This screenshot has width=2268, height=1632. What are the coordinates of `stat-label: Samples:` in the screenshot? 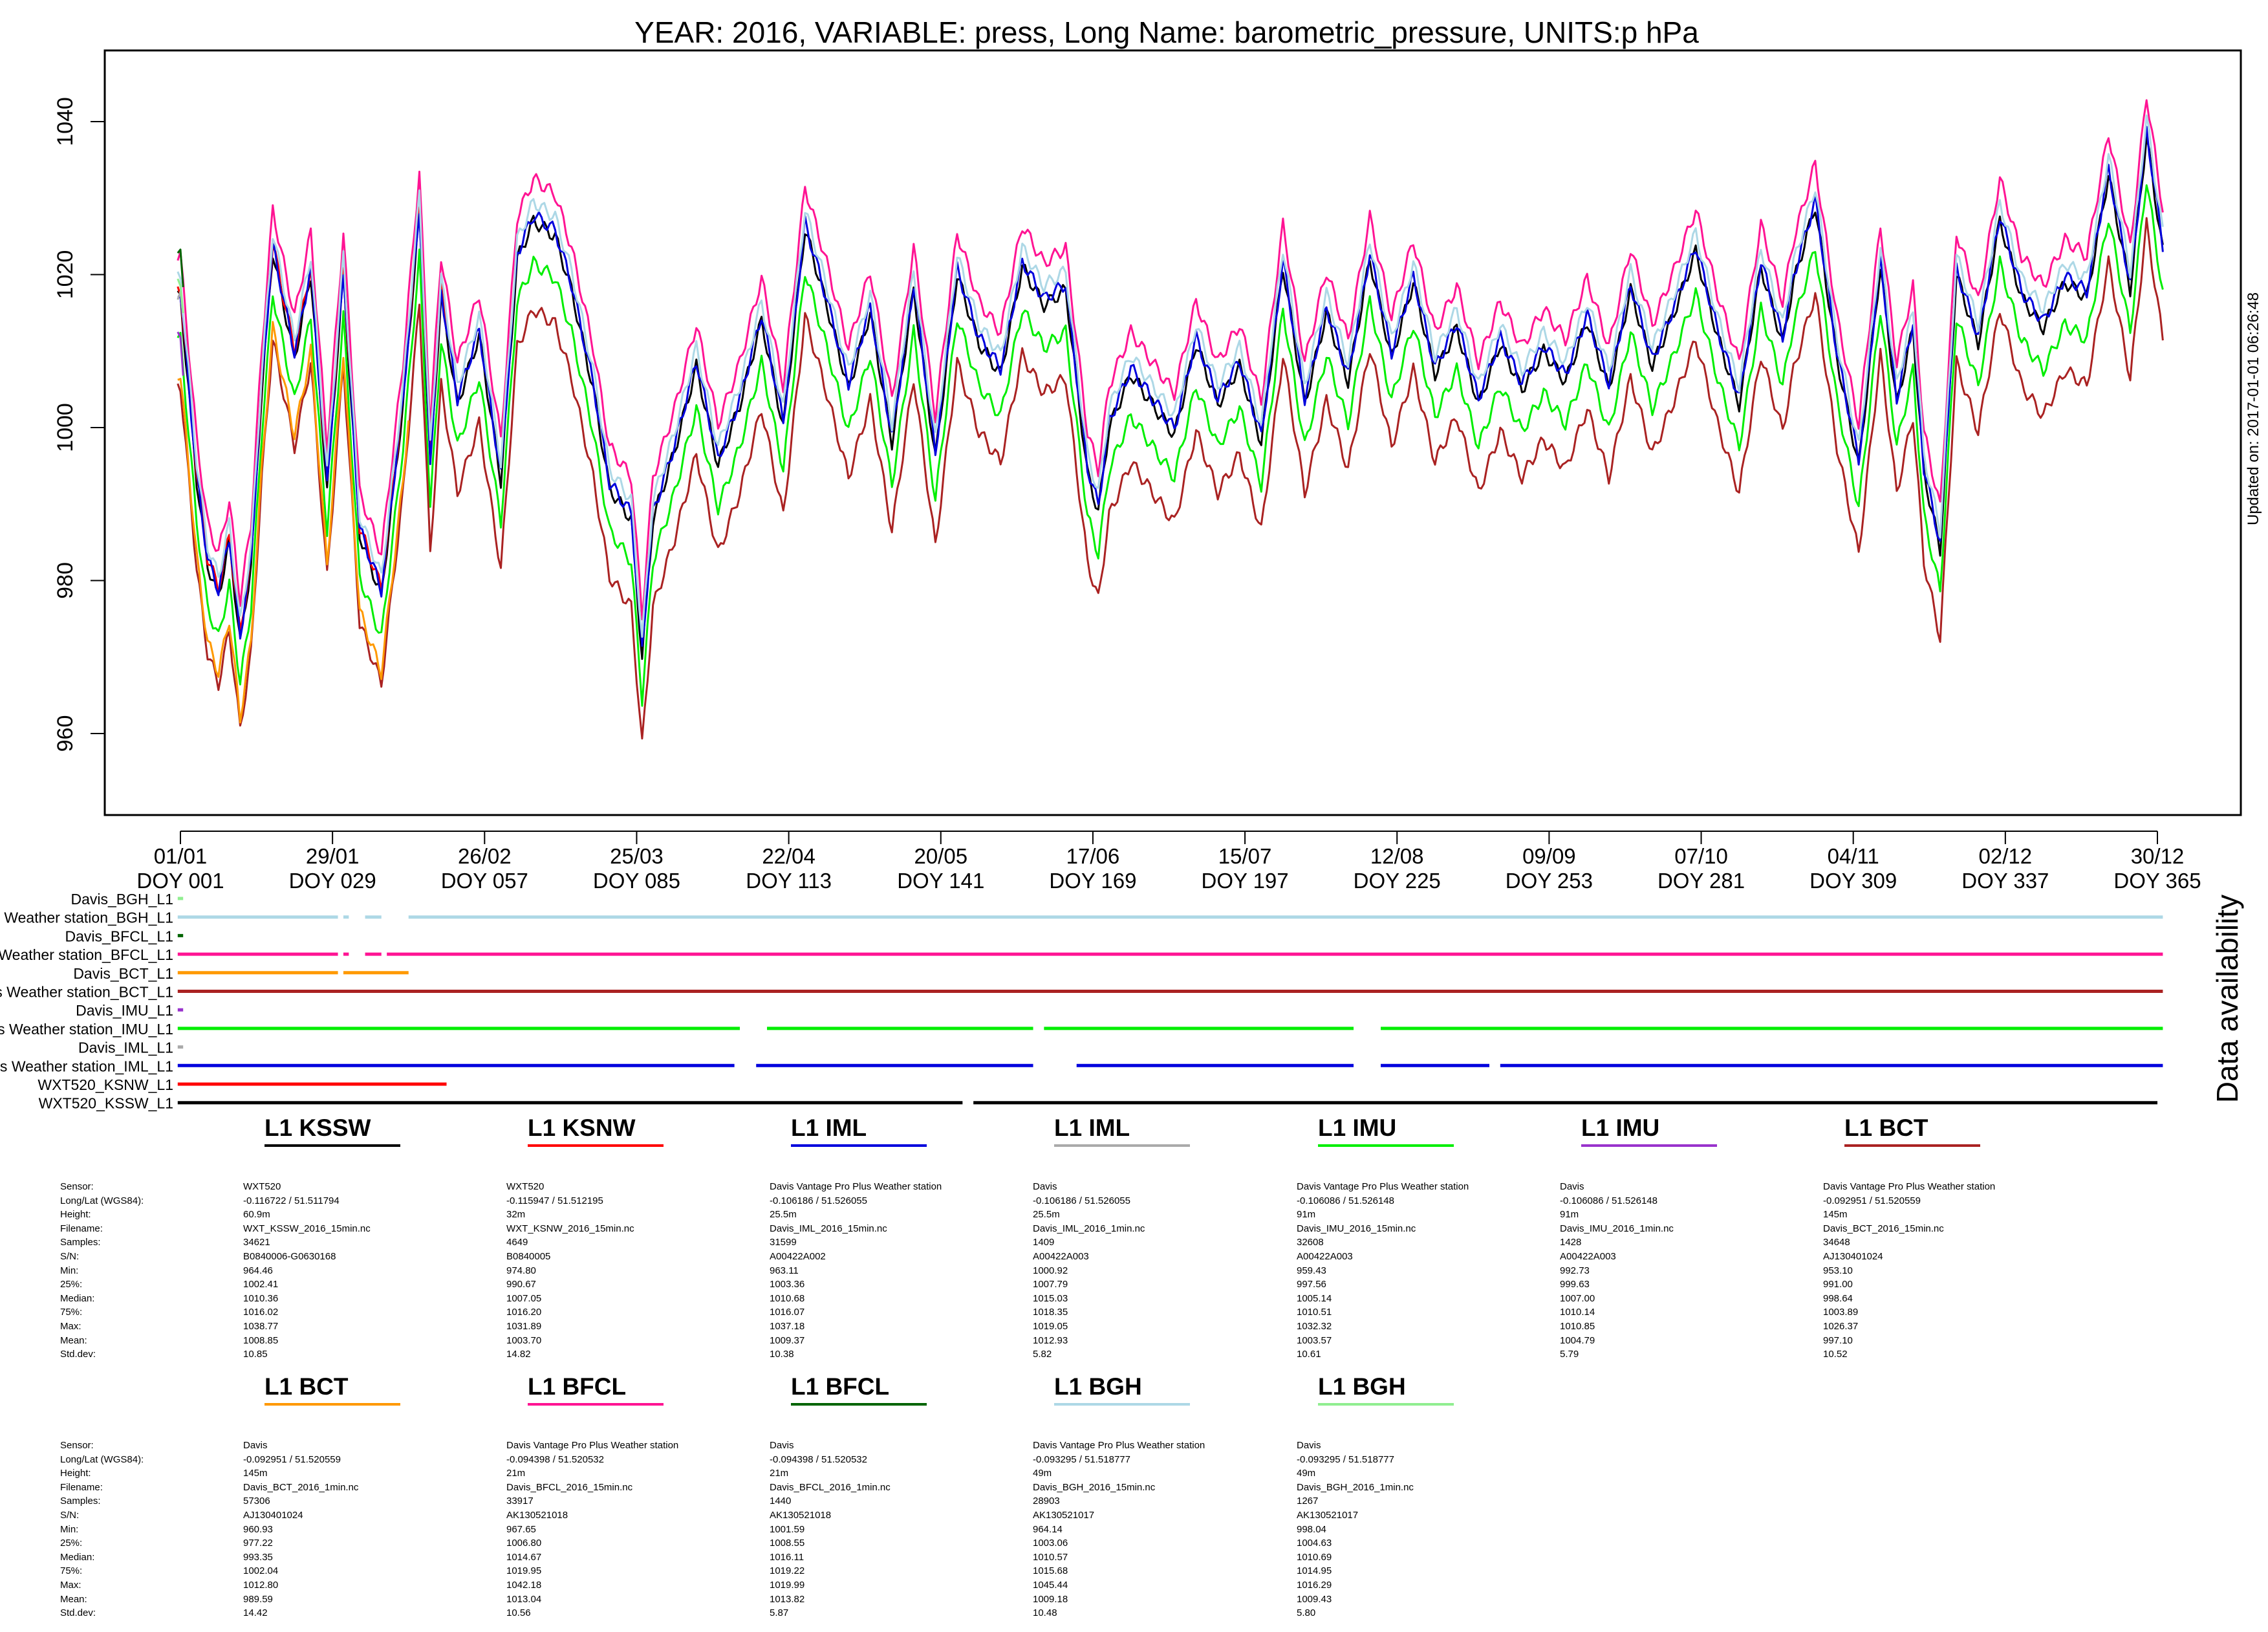 It's located at (80, 1501).